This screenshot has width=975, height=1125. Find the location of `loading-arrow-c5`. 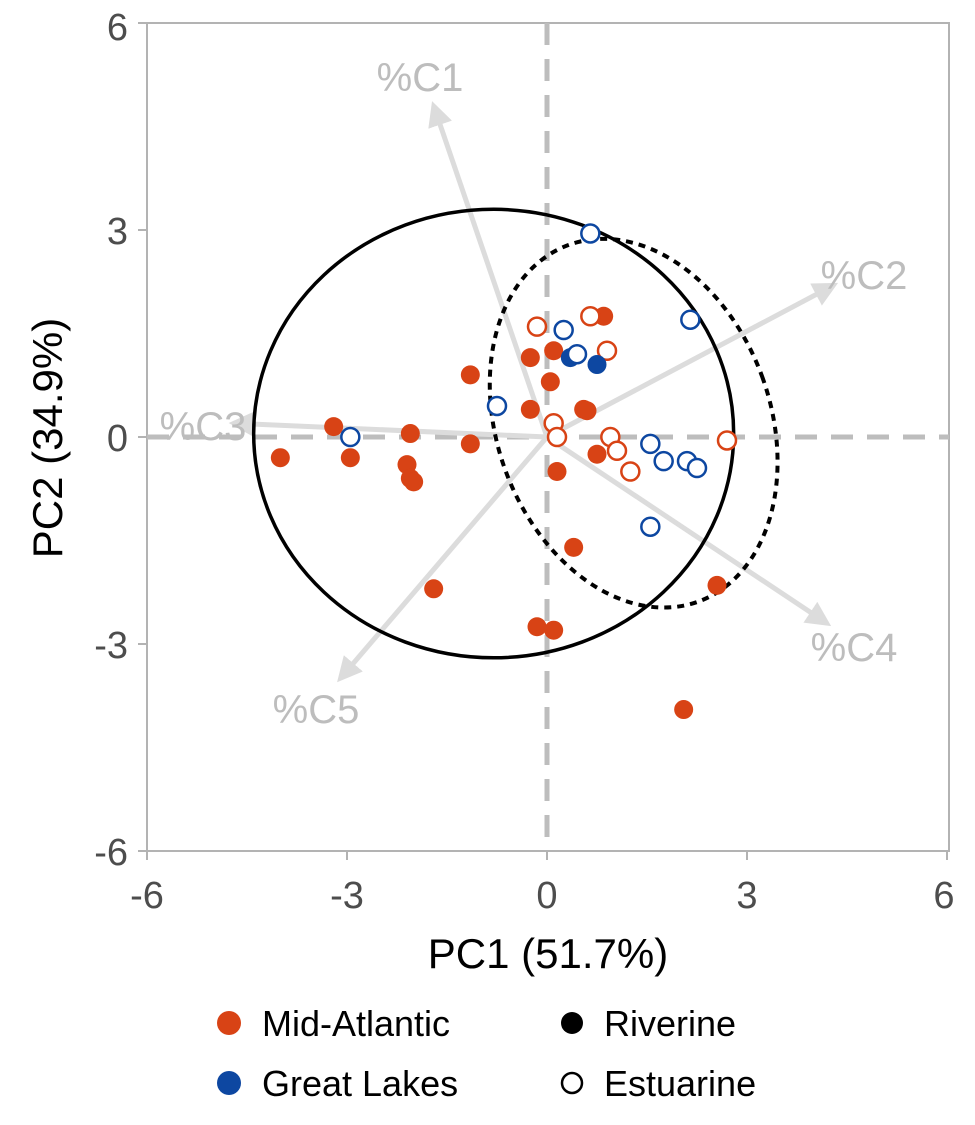

loading-arrow-c5 is located at coordinates (443, 559).